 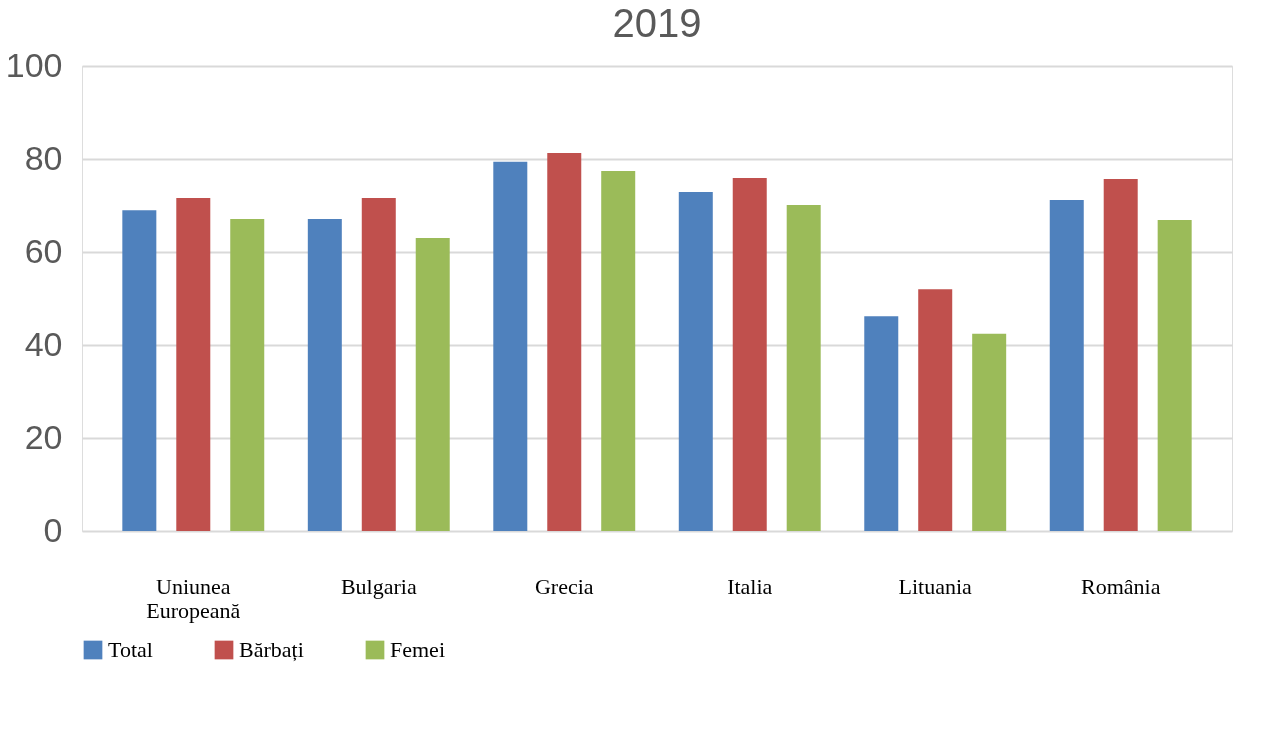 I want to click on y-tick-label: 40, so click(x=43, y=343).